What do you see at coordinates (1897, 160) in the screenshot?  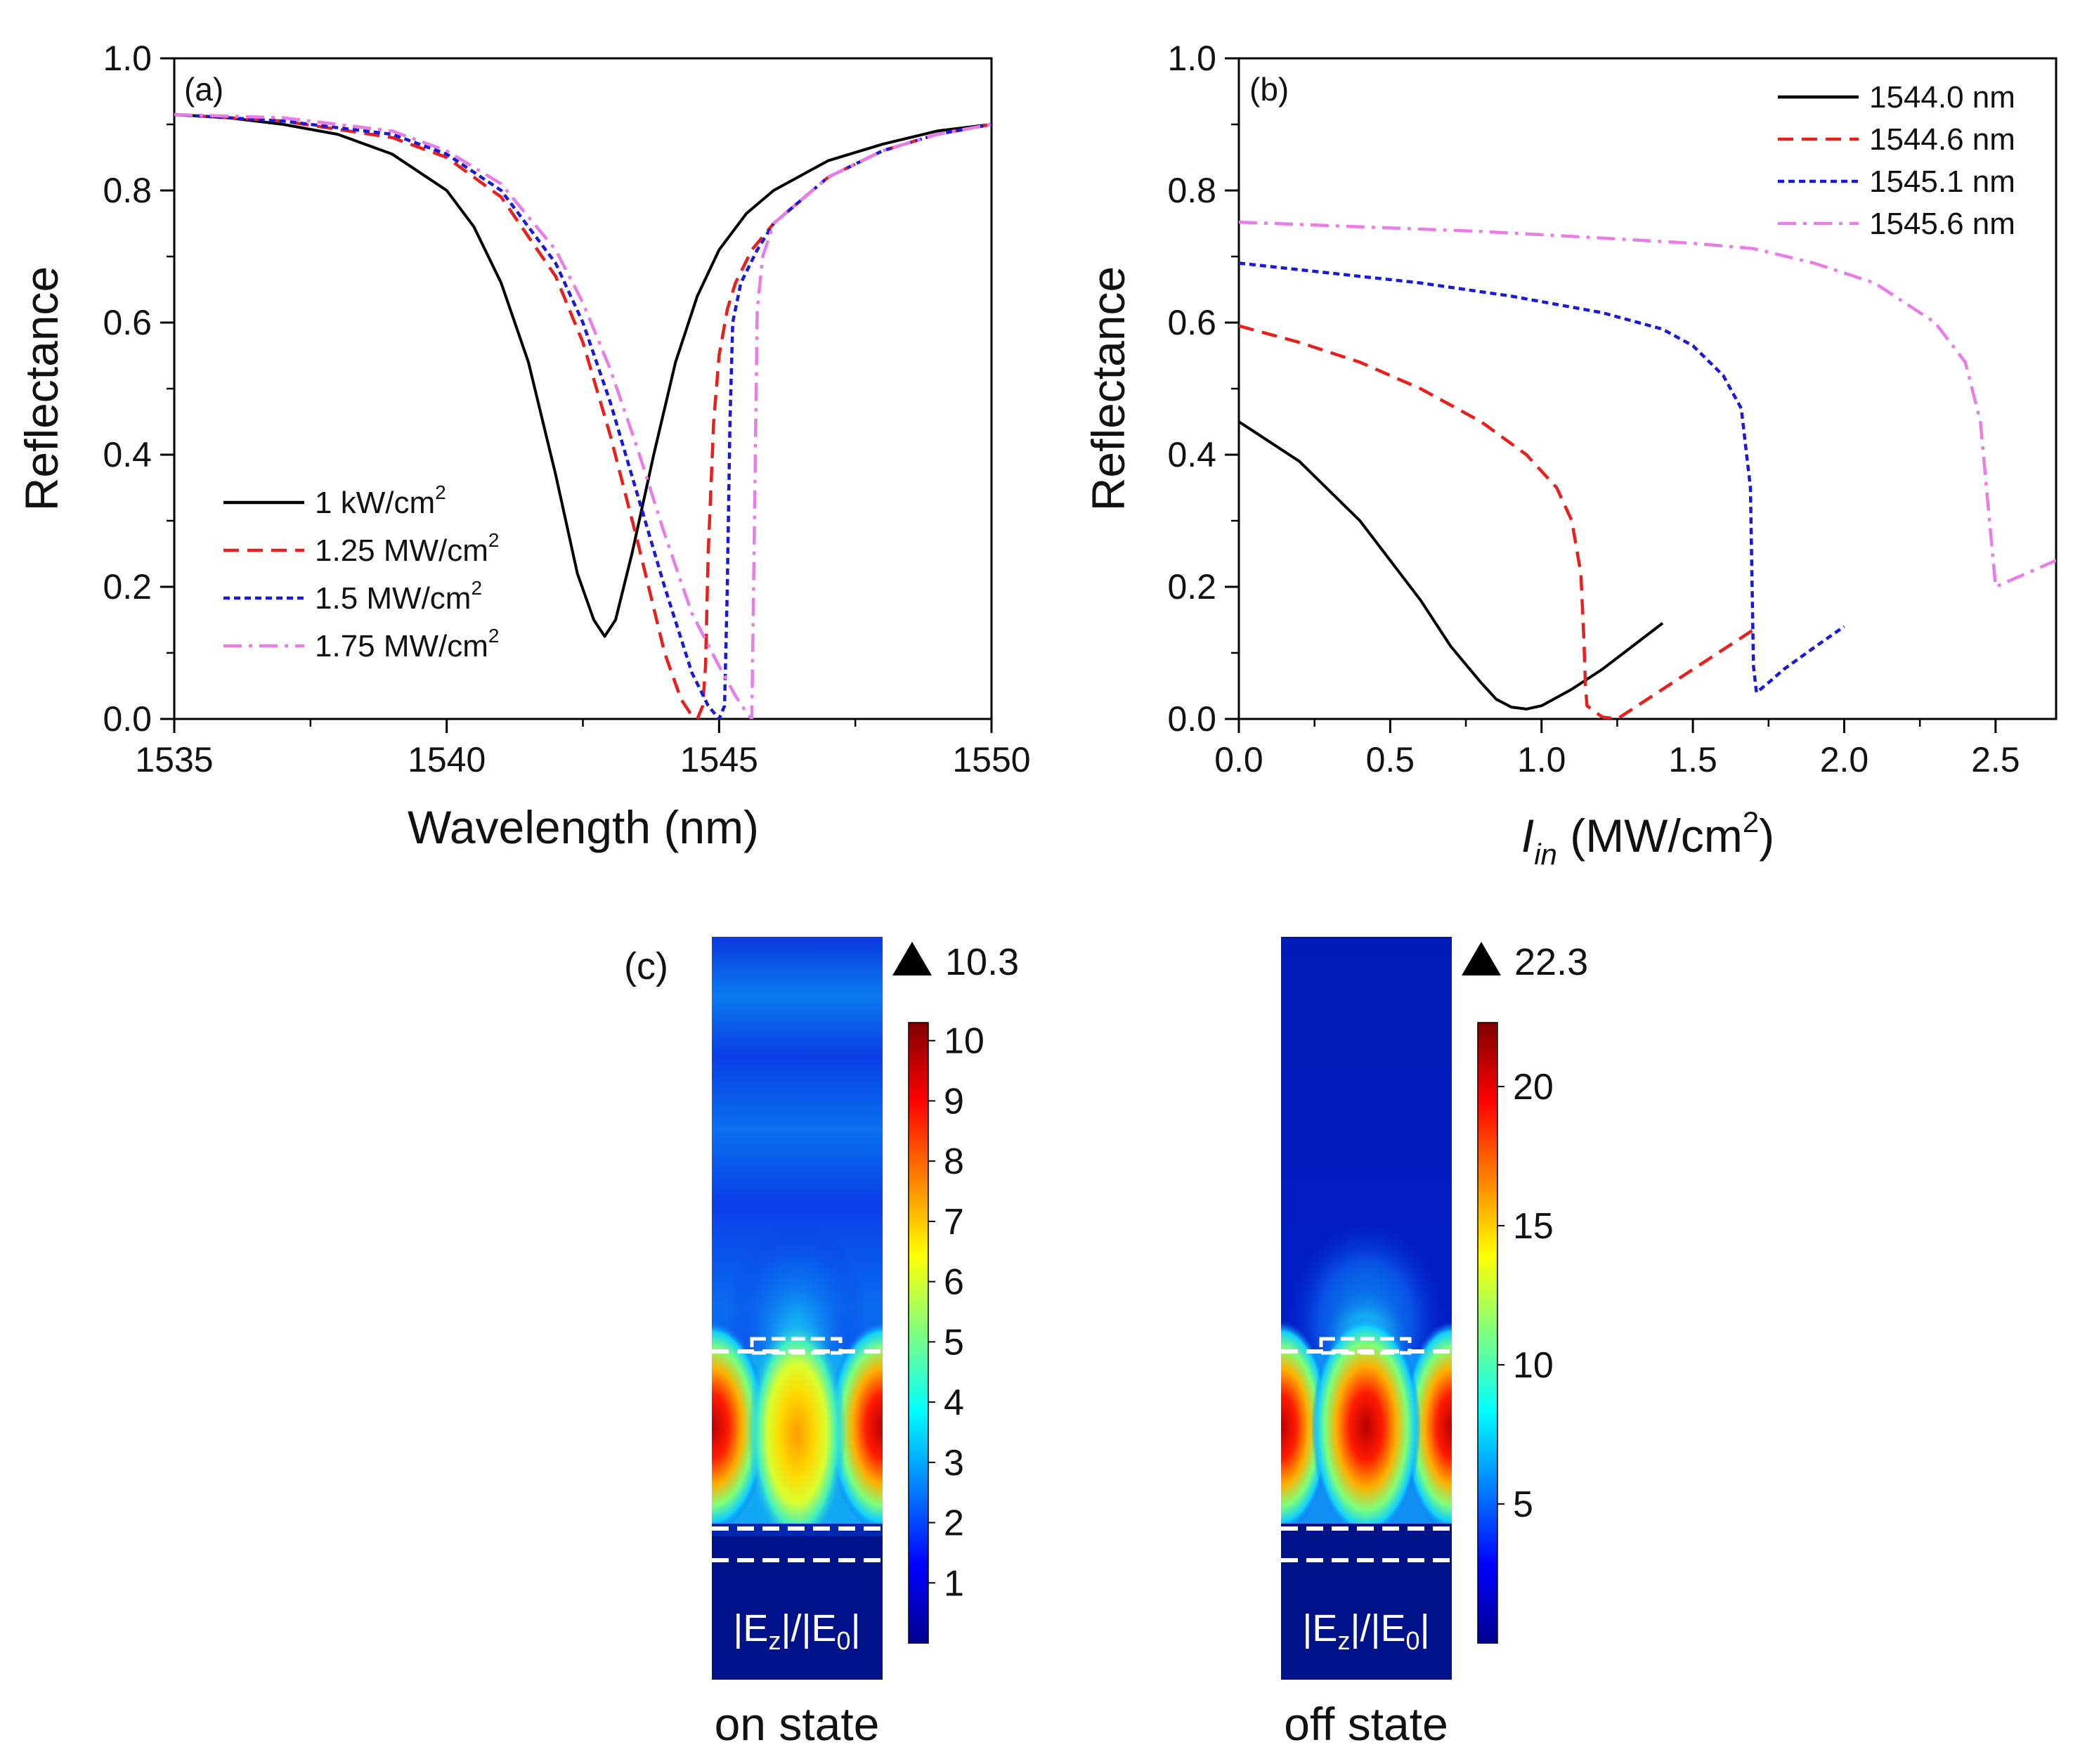 I see `legend: 1544.0 nm 1544.6 nm 1545.1 nm 1545.6 nm` at bounding box center [1897, 160].